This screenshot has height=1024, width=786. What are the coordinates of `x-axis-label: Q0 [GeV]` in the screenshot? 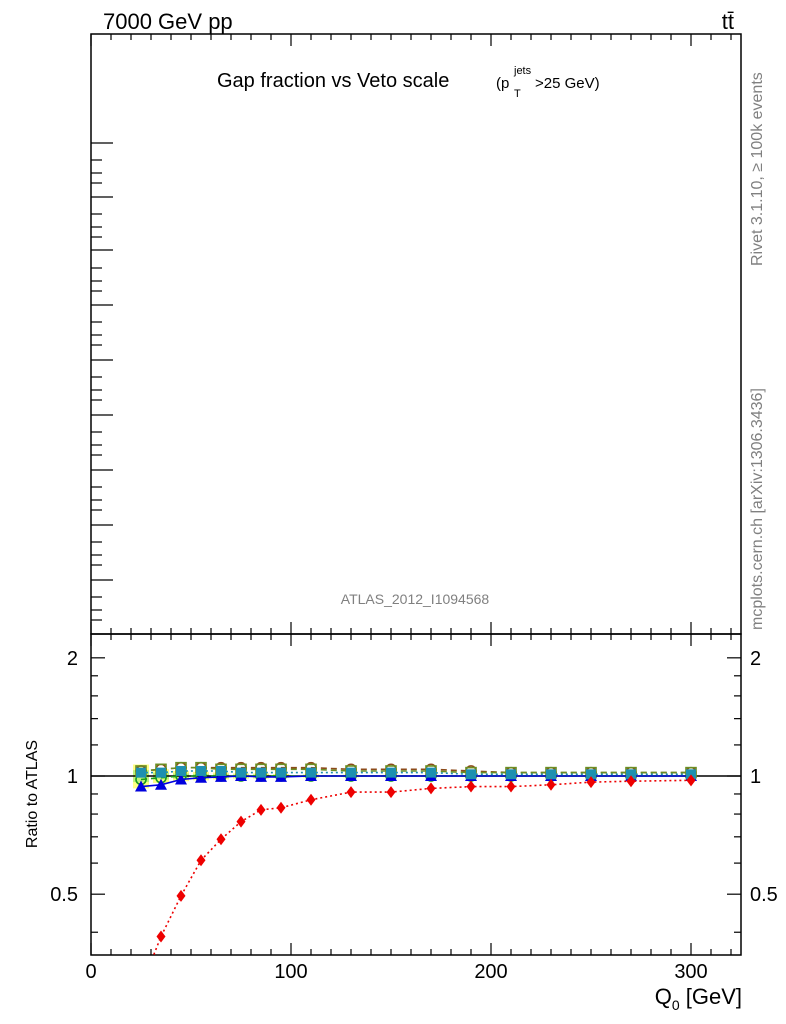 It's located at (698, 998).